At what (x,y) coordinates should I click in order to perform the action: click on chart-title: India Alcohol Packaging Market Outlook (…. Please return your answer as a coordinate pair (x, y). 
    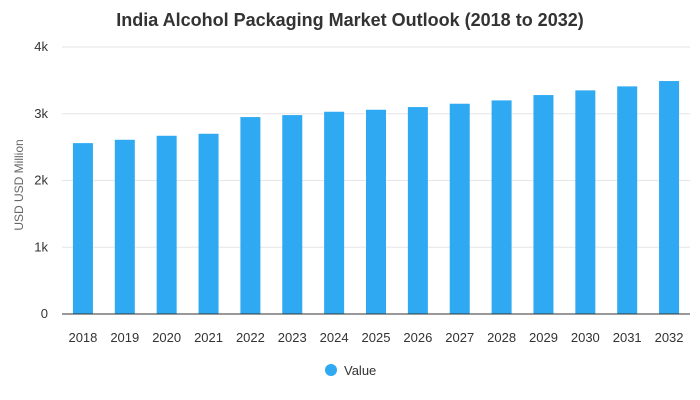
    Looking at the image, I should click on (349, 20).